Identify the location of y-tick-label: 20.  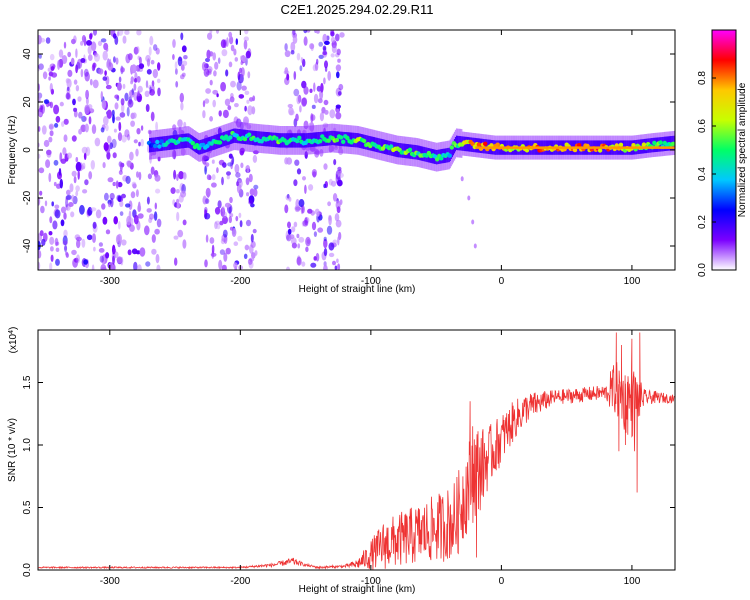
(27, 102).